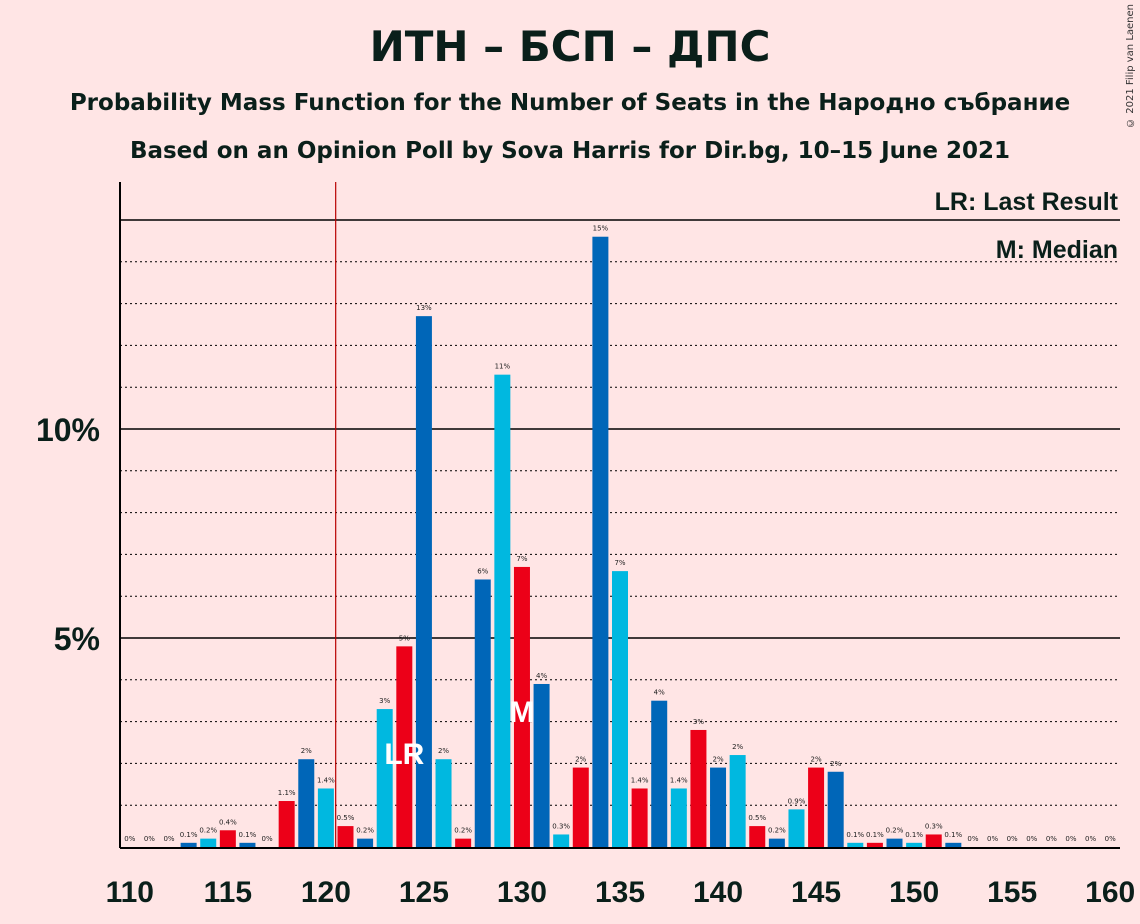  What do you see at coordinates (424, 308) in the screenshot?
I see `data-label: 13%` at bounding box center [424, 308].